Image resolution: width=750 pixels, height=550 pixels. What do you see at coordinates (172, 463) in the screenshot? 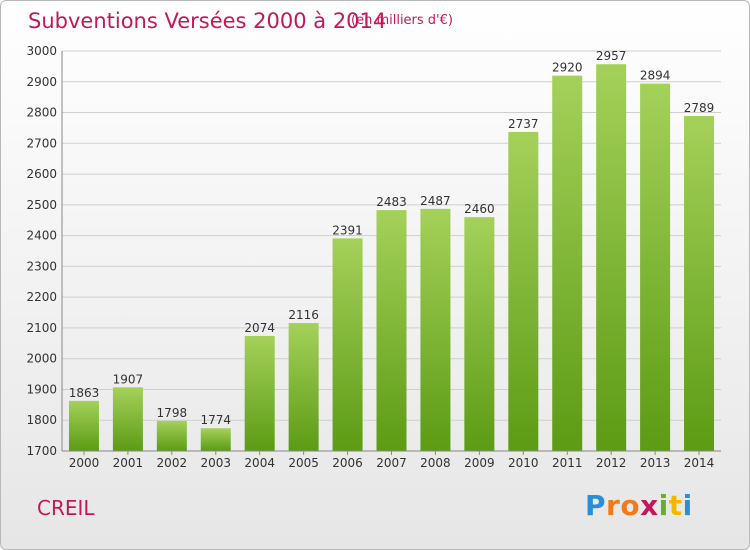
I see `x-tick-label: 2002` at bounding box center [172, 463].